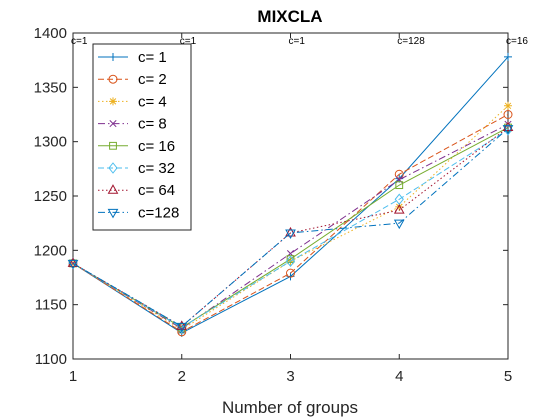 Image resolution: width=560 pixels, height=420 pixels. I want to click on legend: c= 1 c= 2 c= 4 c= 8 c= 16 c= 32 c= 64 c=128, so click(142, 137).